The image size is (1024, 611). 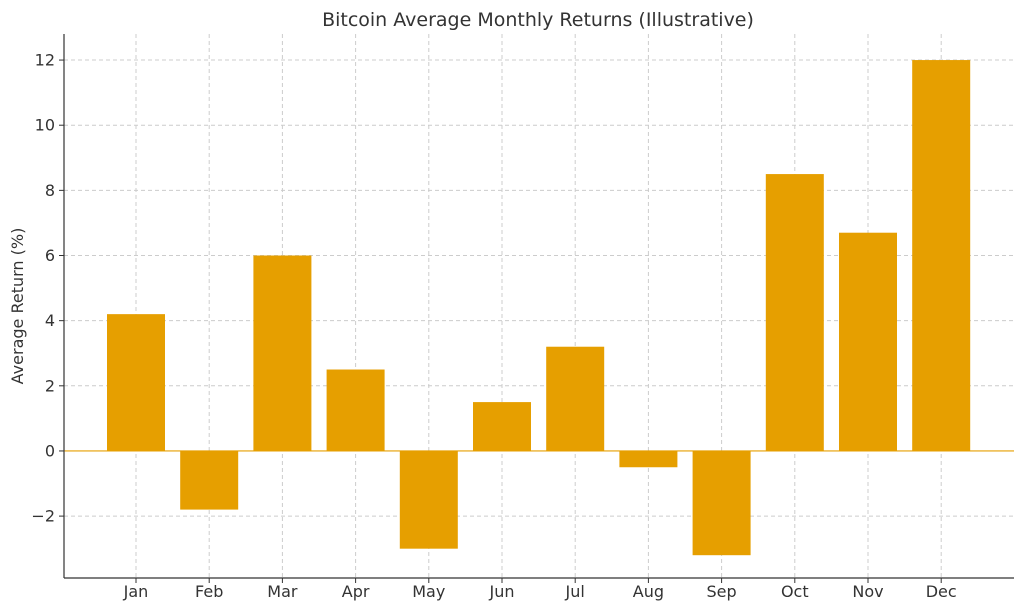 I want to click on bar-jan, so click(x=136, y=382).